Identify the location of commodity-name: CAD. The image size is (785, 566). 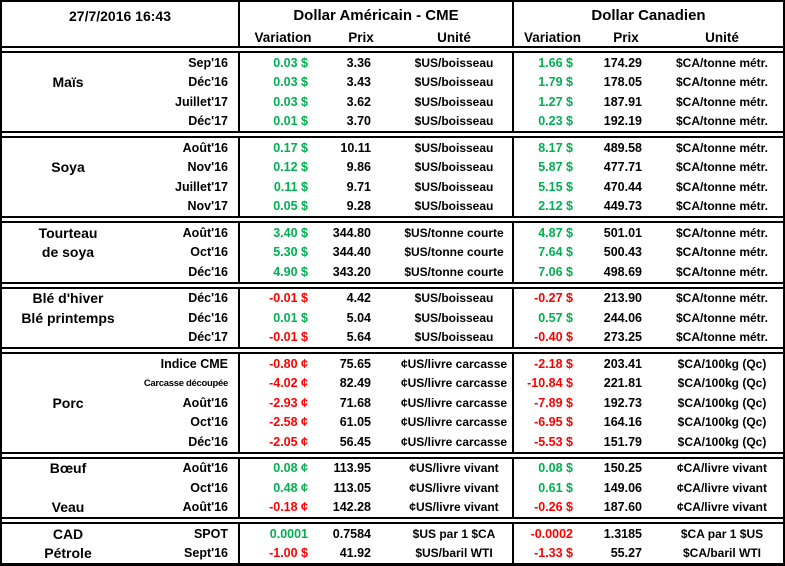
(68, 533).